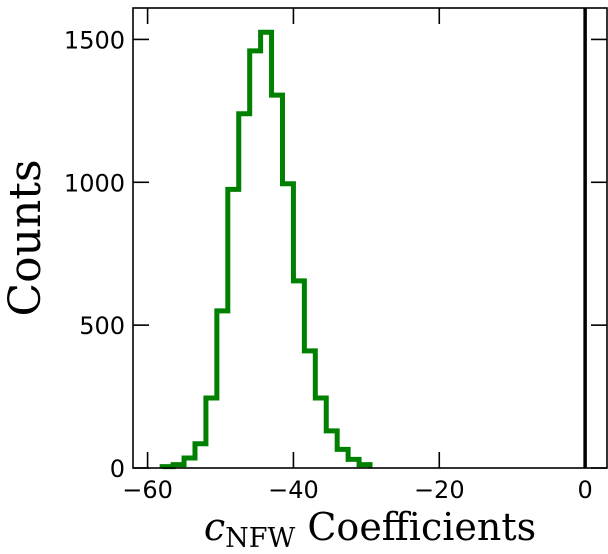 The height and width of the screenshot is (554, 608). I want to click on y-tick-label: 1000, so click(94, 183).